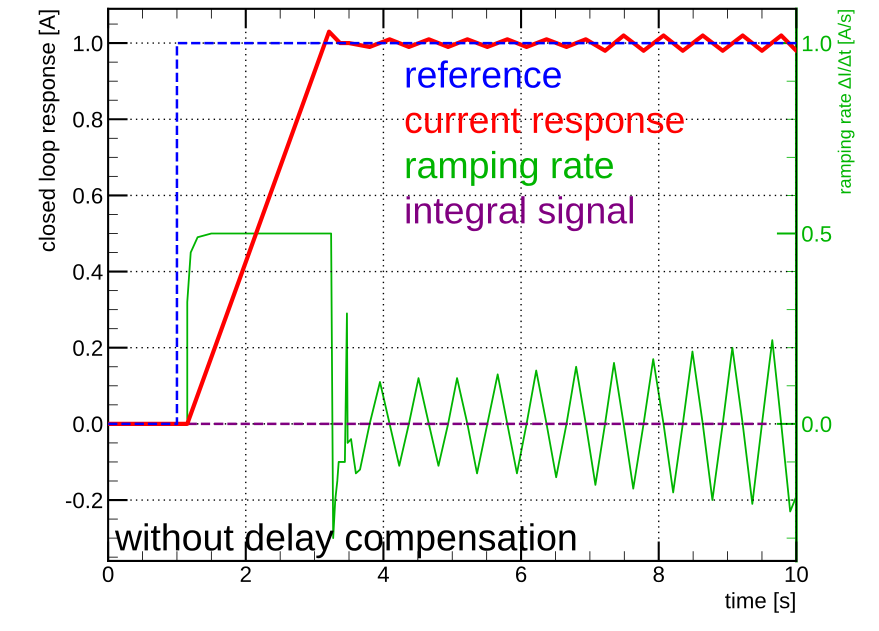 The height and width of the screenshot is (631, 879). What do you see at coordinates (87, 120) in the screenshot?
I see `y-tick-label: 0.8` at bounding box center [87, 120].